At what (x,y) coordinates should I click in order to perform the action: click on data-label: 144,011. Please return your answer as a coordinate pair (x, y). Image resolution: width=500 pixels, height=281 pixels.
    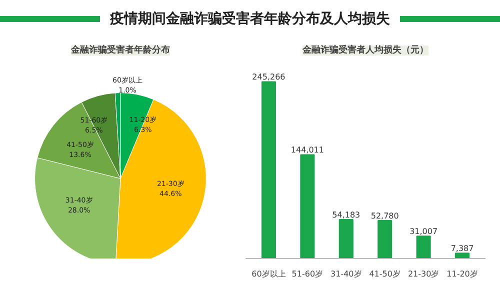
    Looking at the image, I should click on (307, 150).